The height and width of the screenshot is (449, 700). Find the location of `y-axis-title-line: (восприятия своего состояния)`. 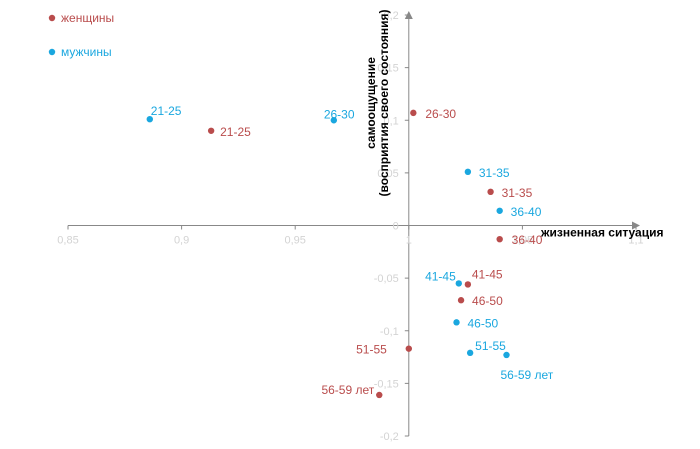

y-axis-title-line: (восприятия своего состояния) is located at coordinates (384, 102).